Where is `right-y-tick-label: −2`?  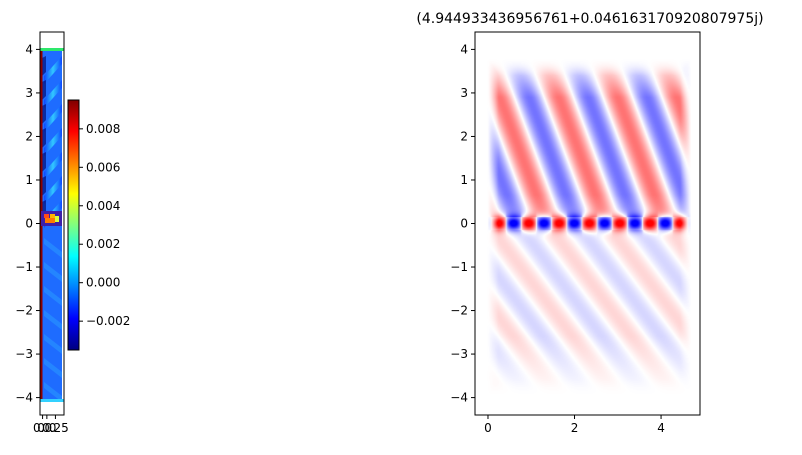
right-y-tick-label: −2 is located at coordinates (459, 311).